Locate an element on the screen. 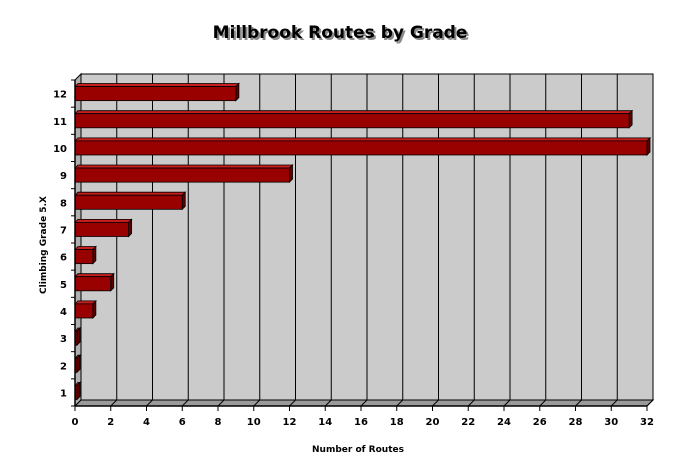 Image resolution: width=683 pixels, height=467 pixels. x-tick-label: 32 is located at coordinates (647, 422).